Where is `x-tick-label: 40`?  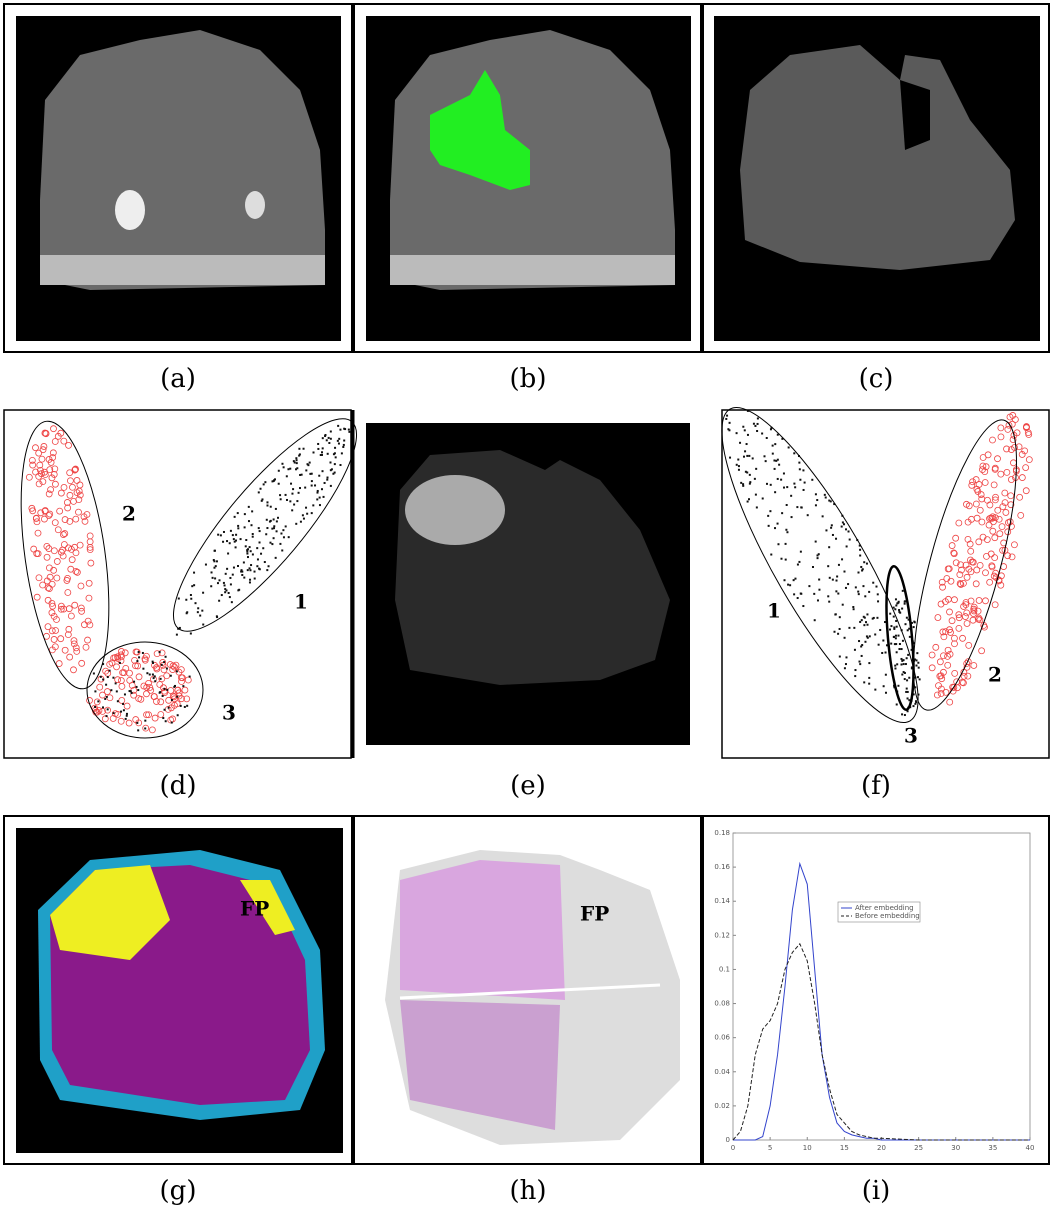 x-tick-label: 40 is located at coordinates (1030, 1148).